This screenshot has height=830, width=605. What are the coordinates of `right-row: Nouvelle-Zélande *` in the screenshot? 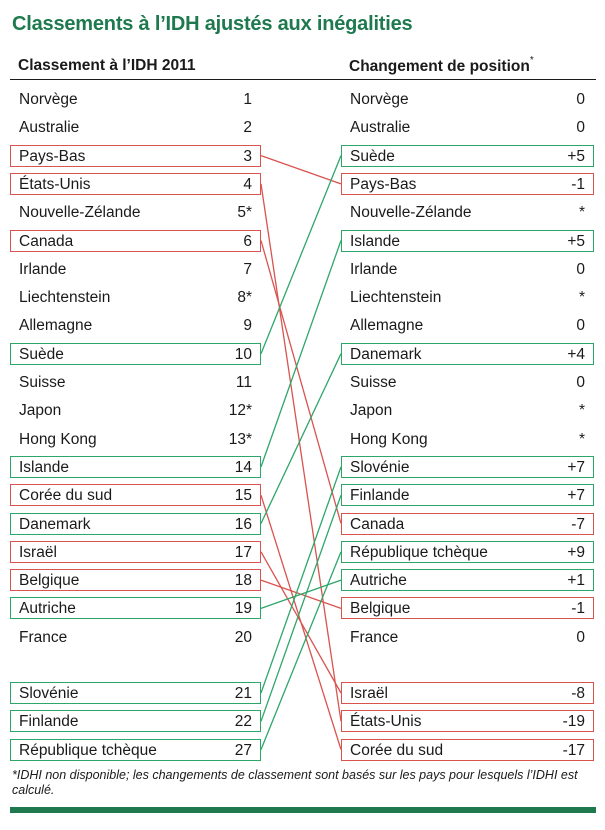 It's located at (467, 212).